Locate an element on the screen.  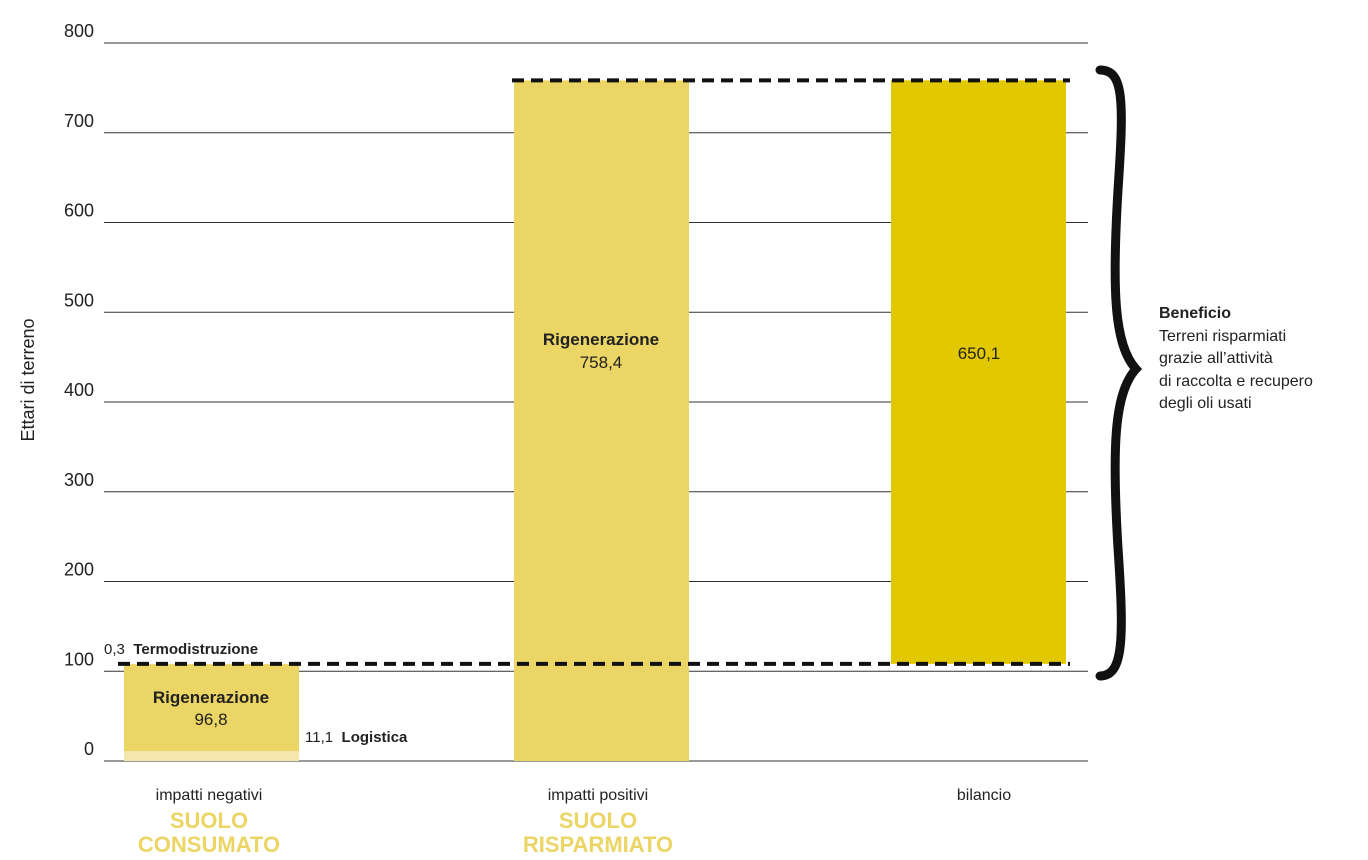
neg-rigenerazione-value: 96,8 is located at coordinates (210, 719).